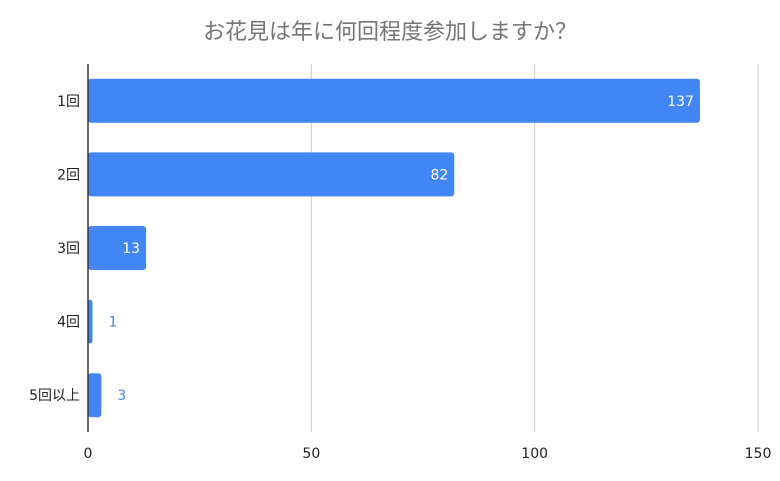 Image resolution: width=780 pixels, height=481 pixels. What do you see at coordinates (439, 175) in the screenshot?
I see `data-label-2: 82` at bounding box center [439, 175].